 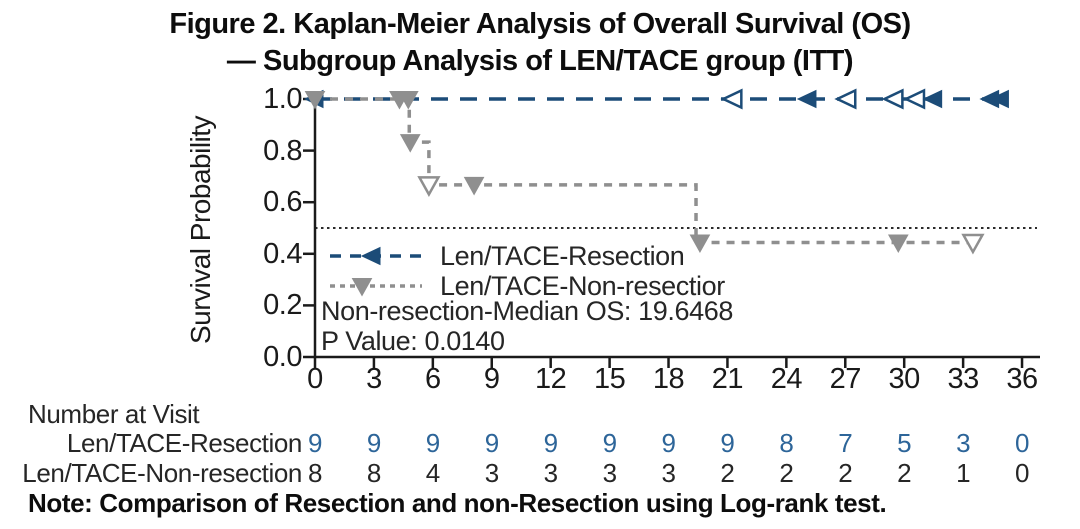 I want to click on y-tick-label: 0.6, so click(x=282, y=202).